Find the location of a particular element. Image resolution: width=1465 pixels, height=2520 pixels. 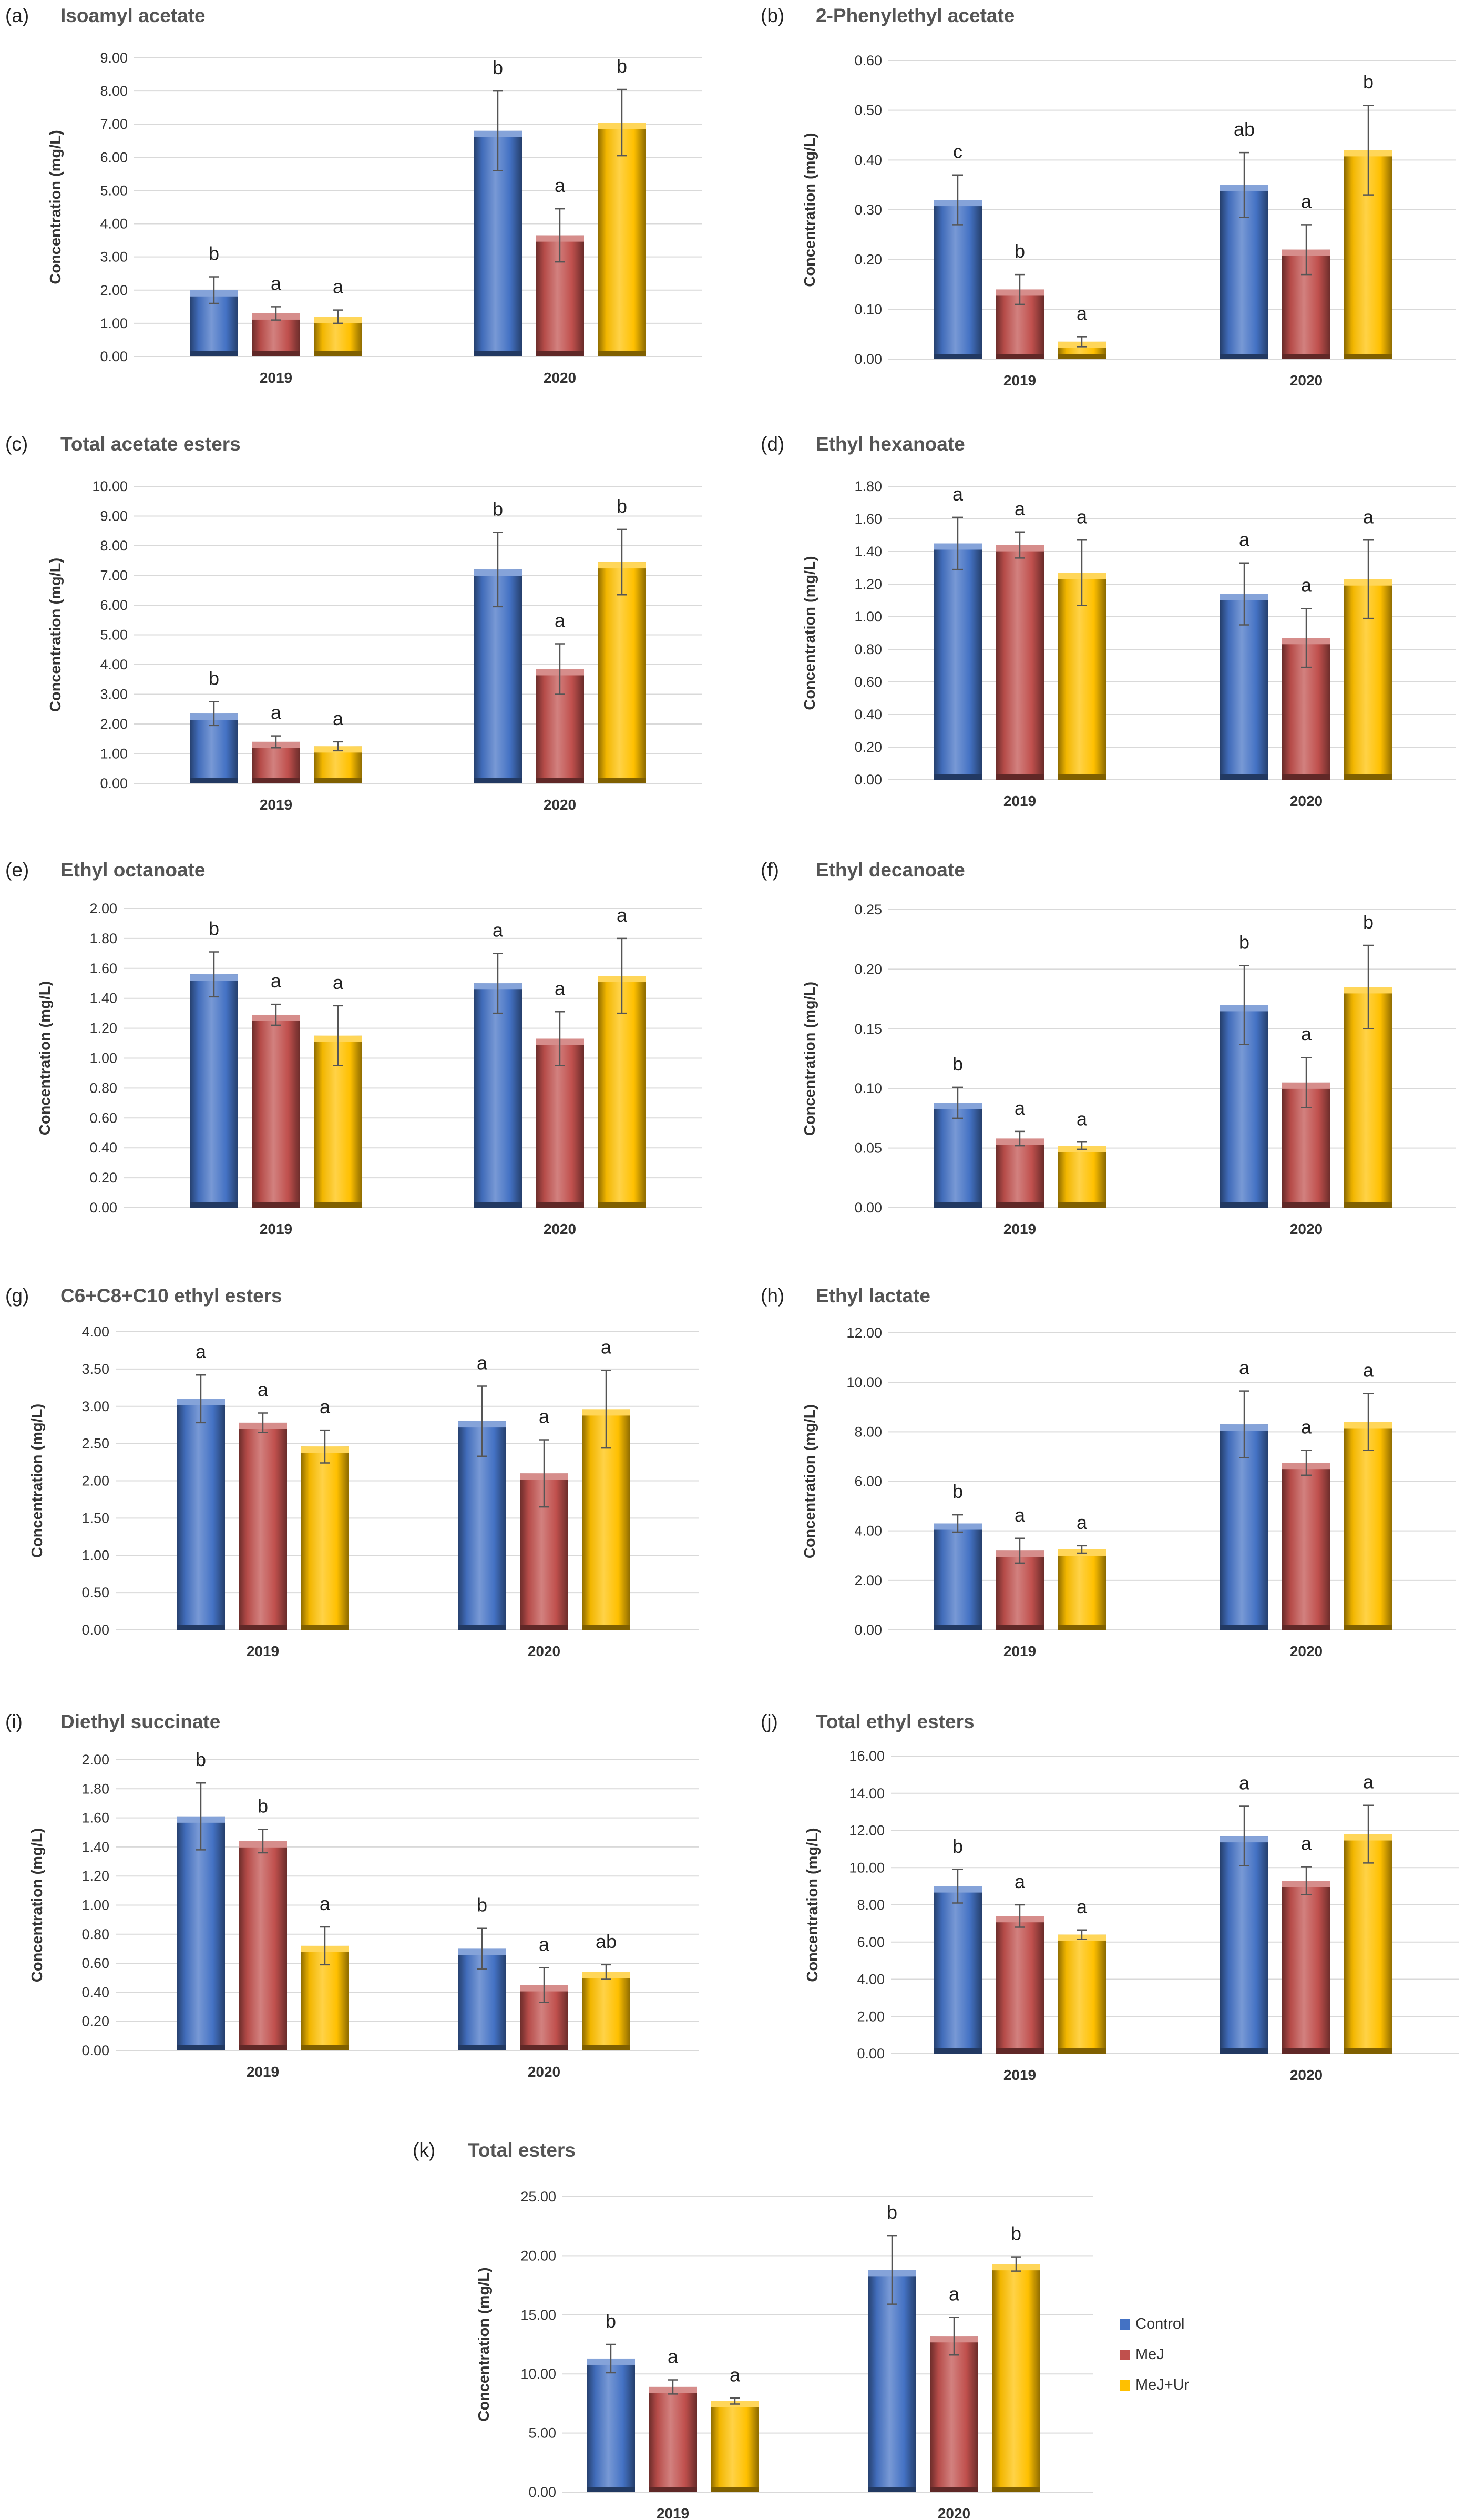

significance-letter: c is located at coordinates (957, 151).